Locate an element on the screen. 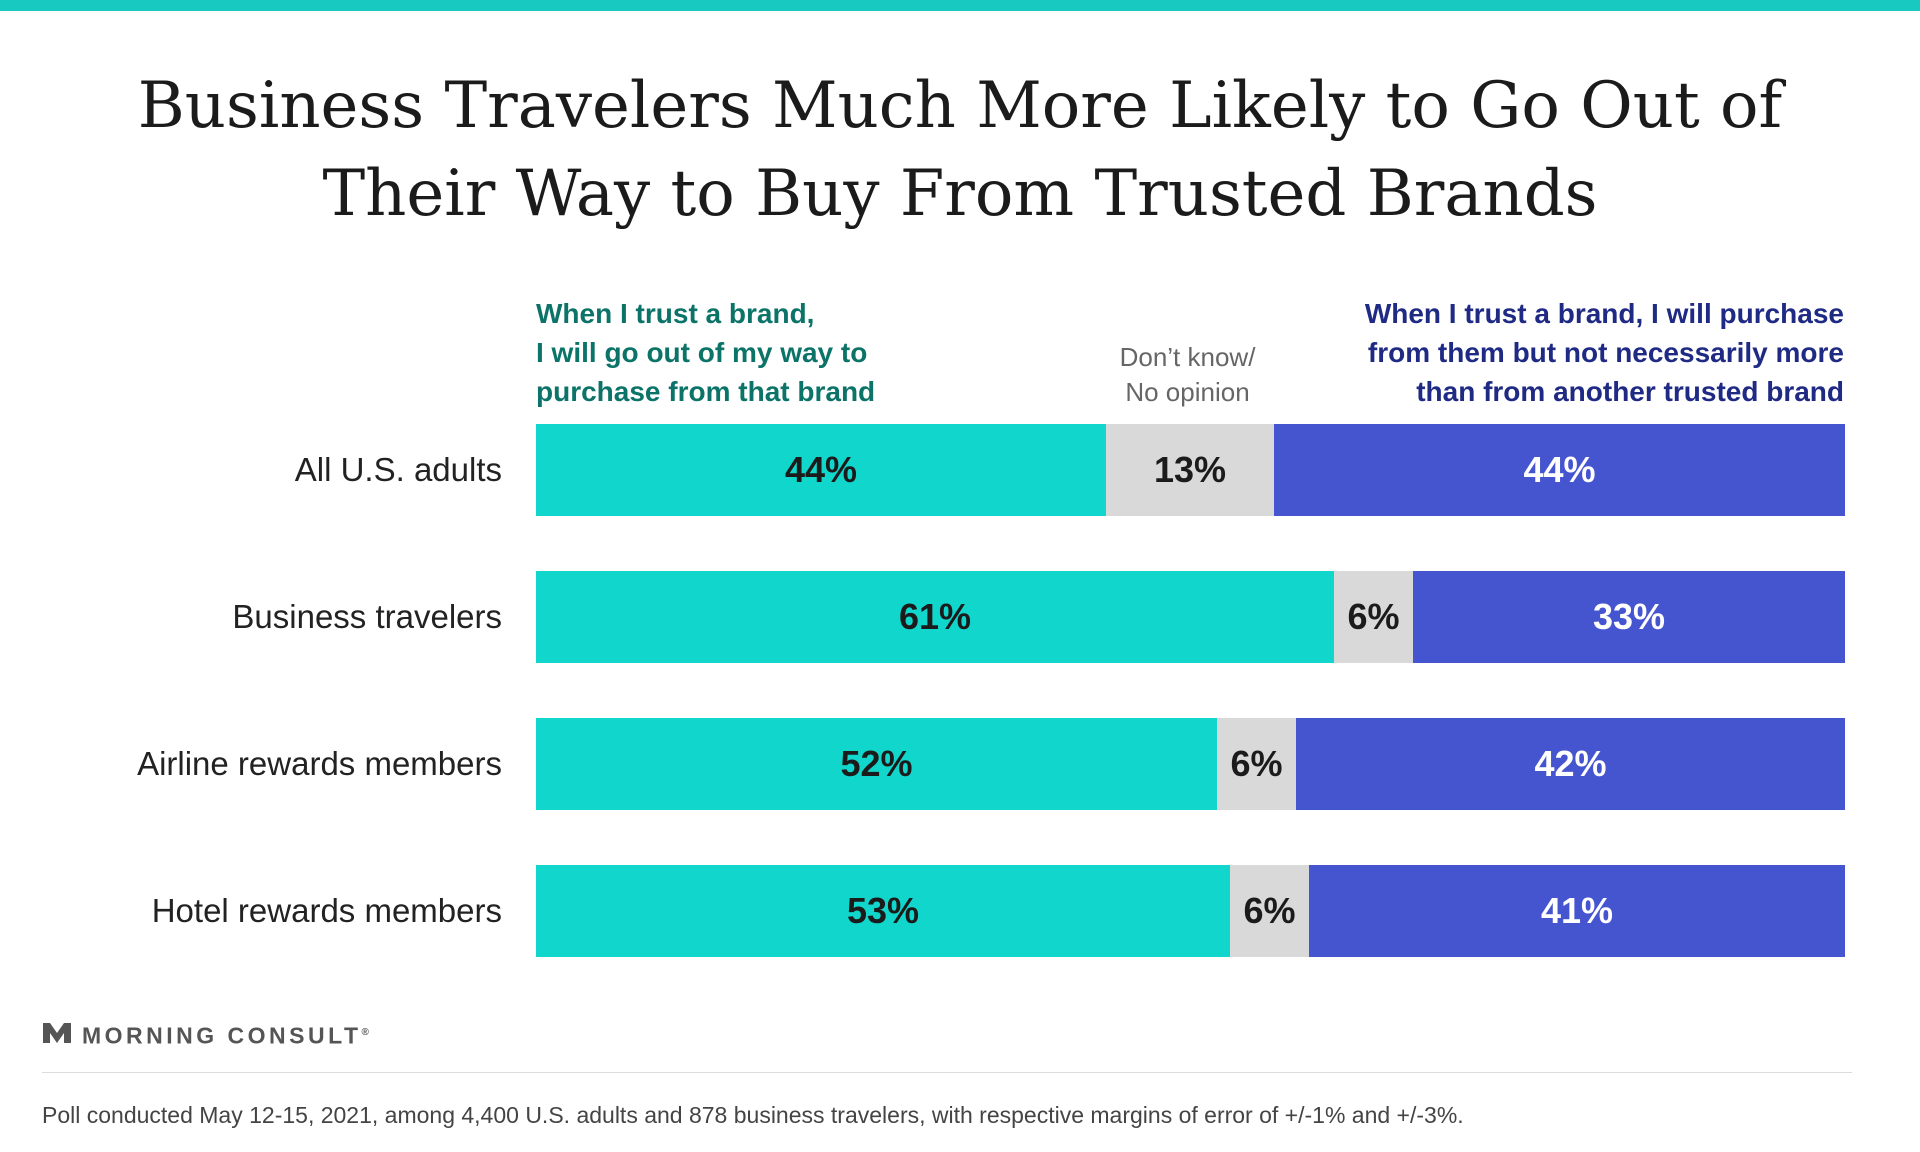 The width and height of the screenshot is (1920, 1152). legend-dont-know: Don’t know/ No opinion is located at coordinates (1187, 375).